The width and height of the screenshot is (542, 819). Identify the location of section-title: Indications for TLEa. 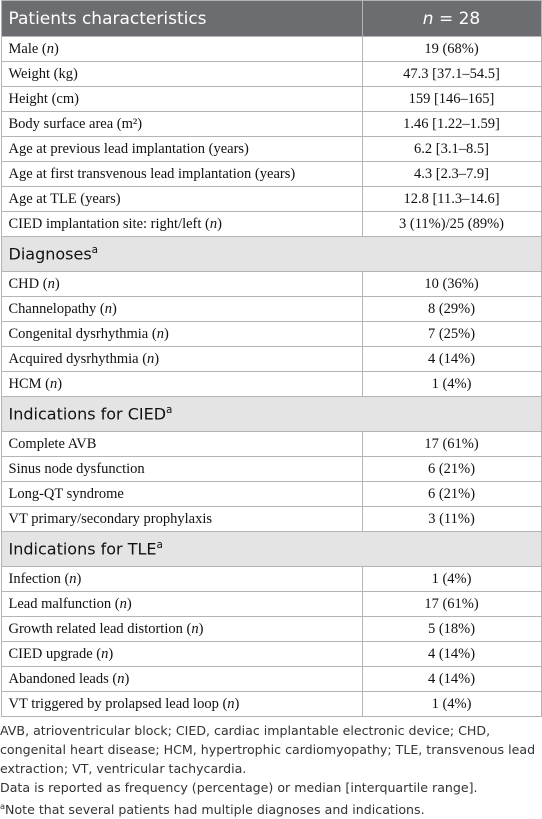
(271, 549).